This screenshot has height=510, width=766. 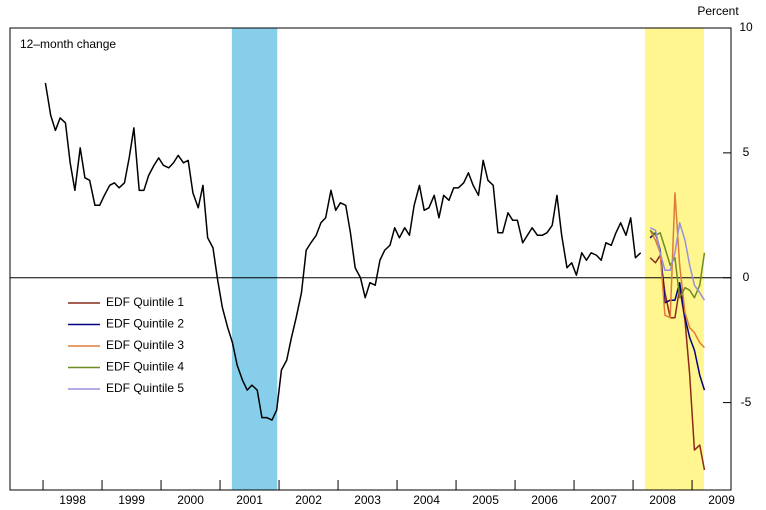 I want to click on x-tick-label: 2002, so click(x=308, y=500).